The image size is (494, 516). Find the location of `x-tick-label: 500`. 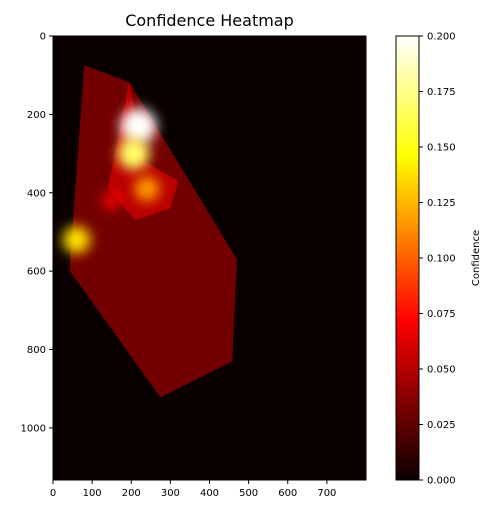

x-tick-label: 500 is located at coordinates (248, 493).